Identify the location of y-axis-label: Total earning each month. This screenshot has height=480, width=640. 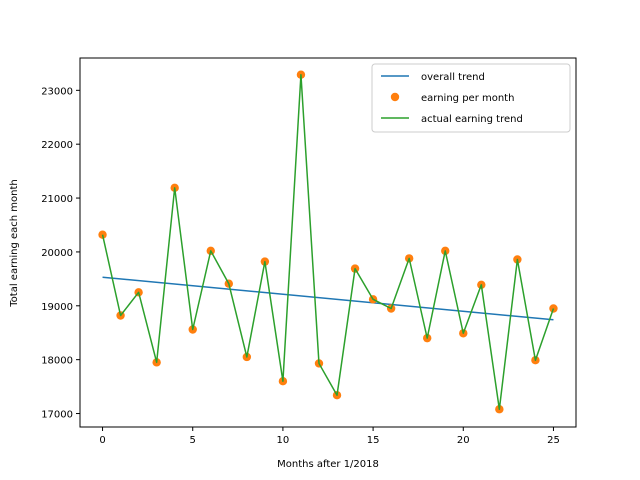
(14, 243).